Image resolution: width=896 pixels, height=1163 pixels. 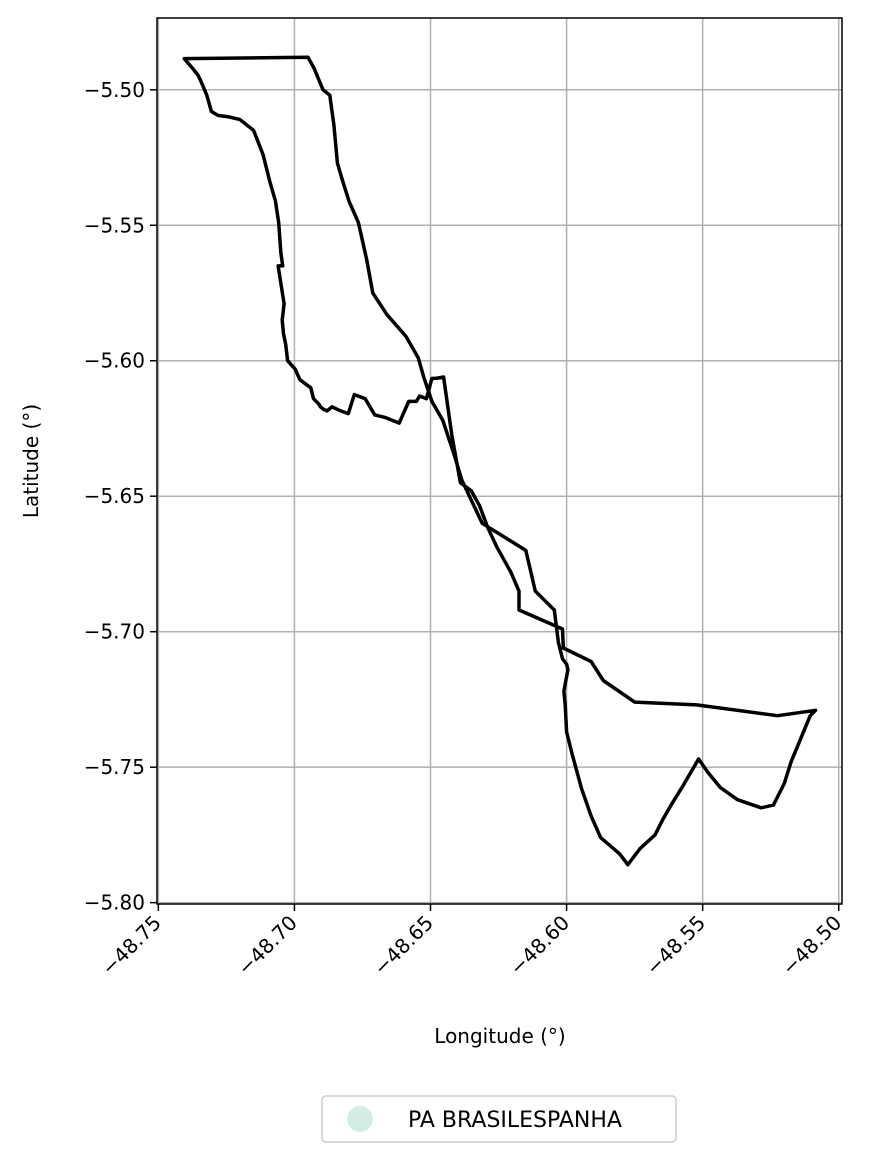 I want to click on y-tick-label: −5.55, so click(x=114, y=225).